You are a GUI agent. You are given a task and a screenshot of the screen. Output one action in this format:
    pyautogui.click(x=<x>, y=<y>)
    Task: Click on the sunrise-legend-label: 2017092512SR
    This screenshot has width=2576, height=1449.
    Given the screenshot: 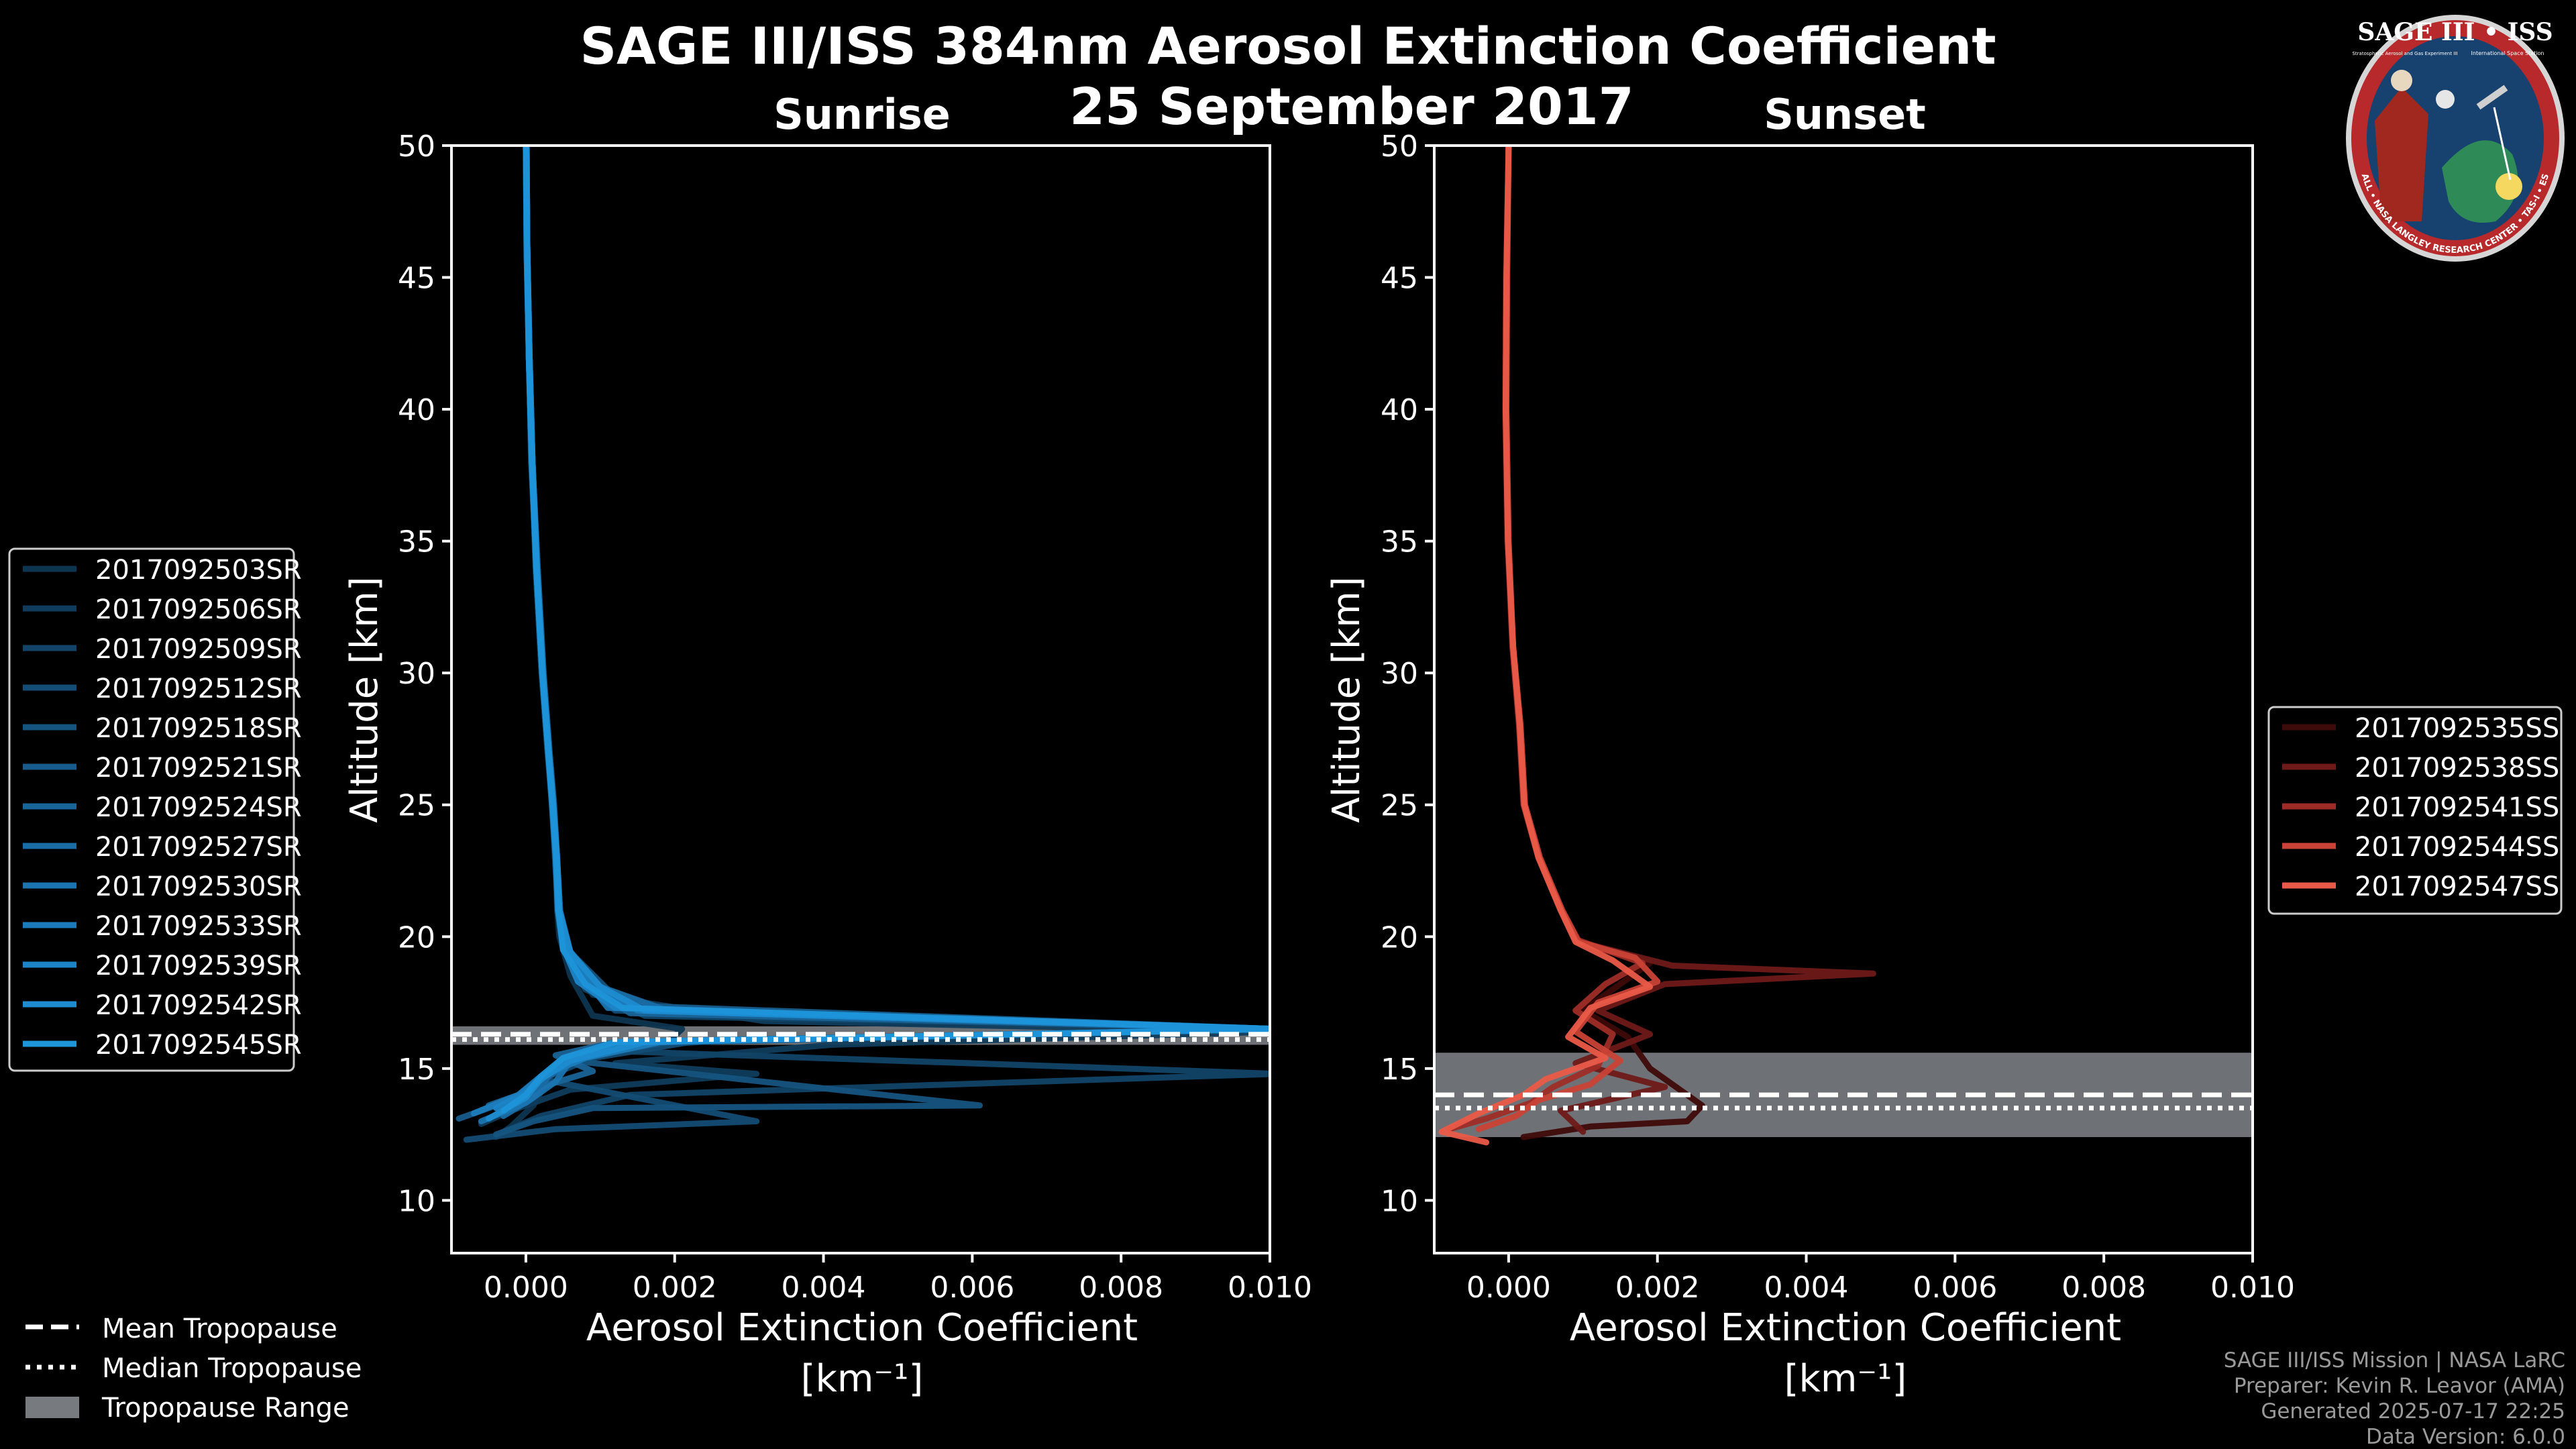 What is the action you would take?
    pyautogui.click(x=198, y=689)
    